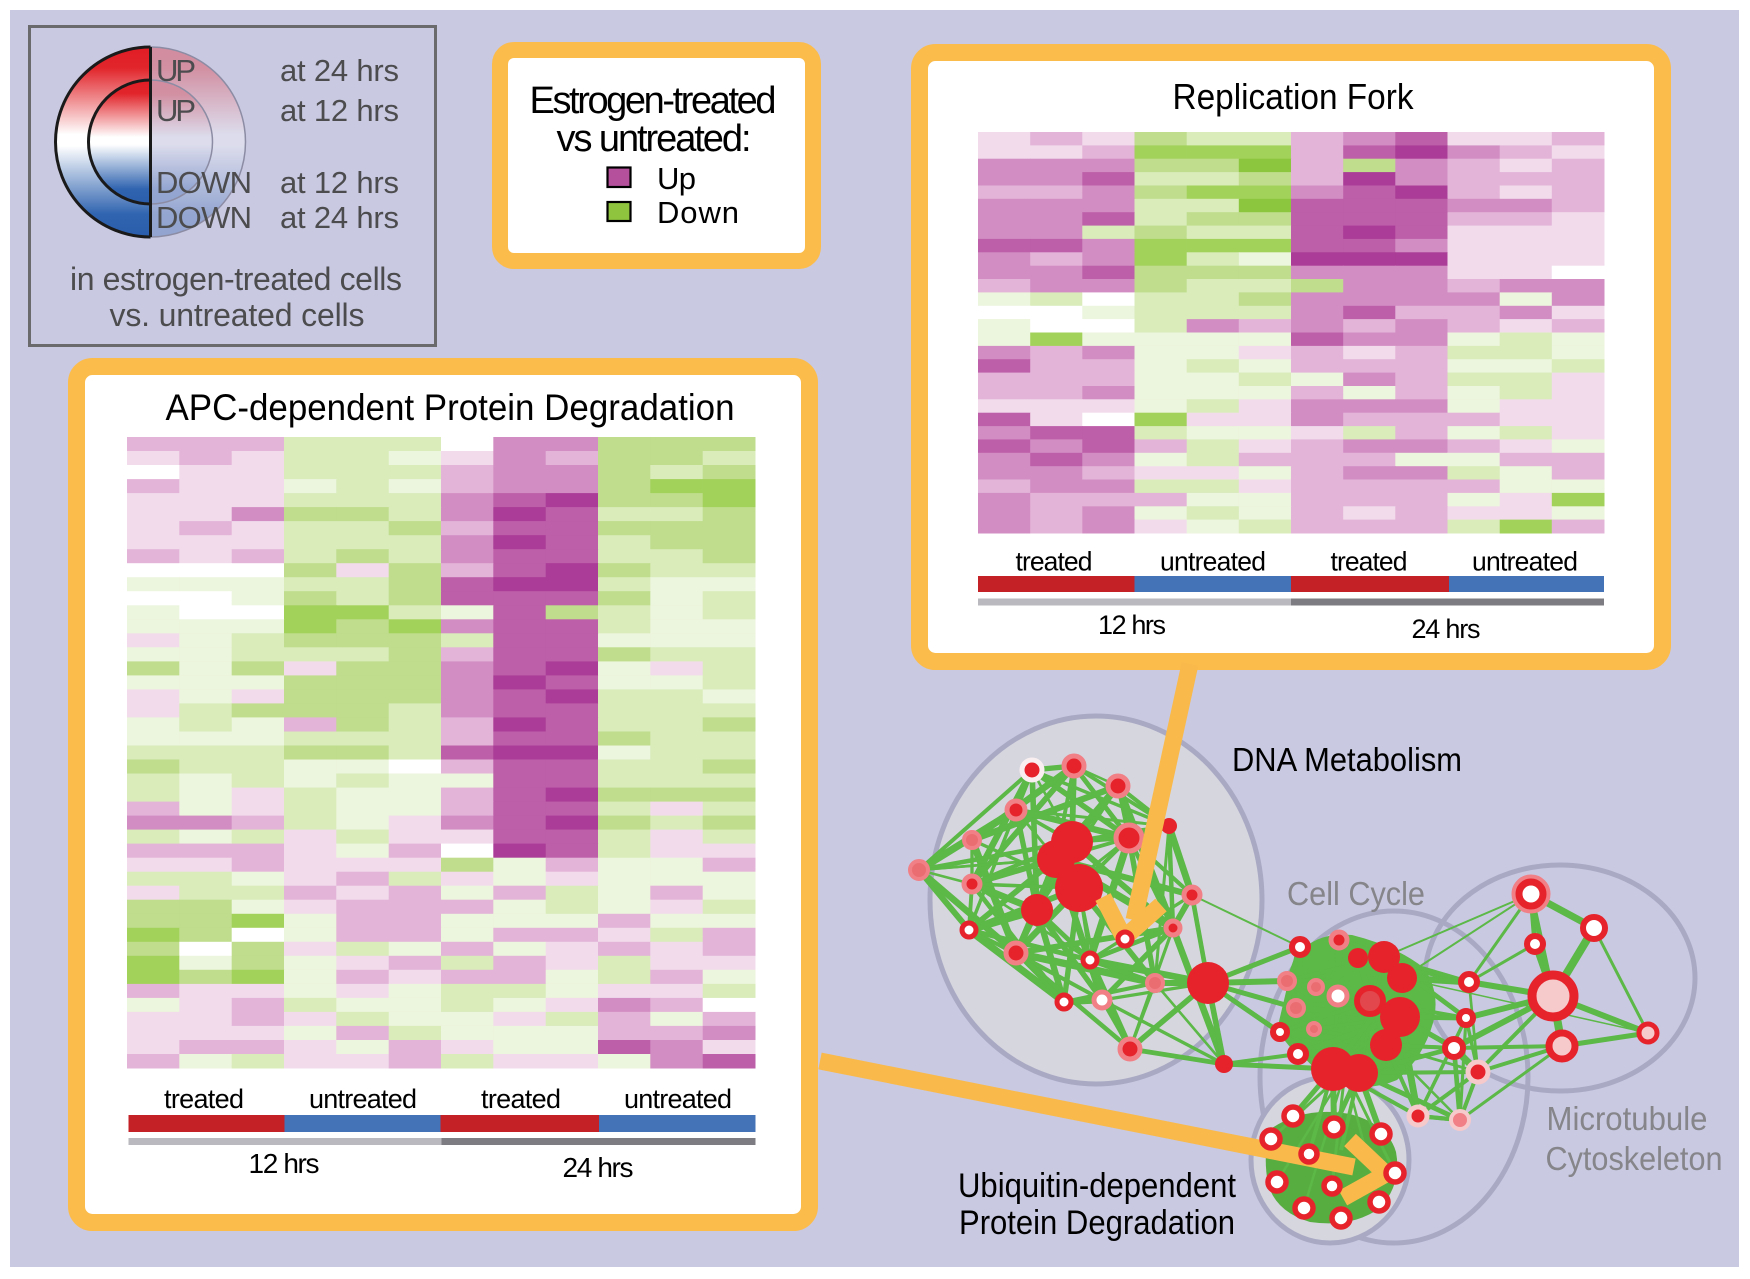 This screenshot has height=1279, width=1750. What do you see at coordinates (1356, 893) in the screenshot?
I see `svg-text: Cell Cycle` at bounding box center [1356, 893].